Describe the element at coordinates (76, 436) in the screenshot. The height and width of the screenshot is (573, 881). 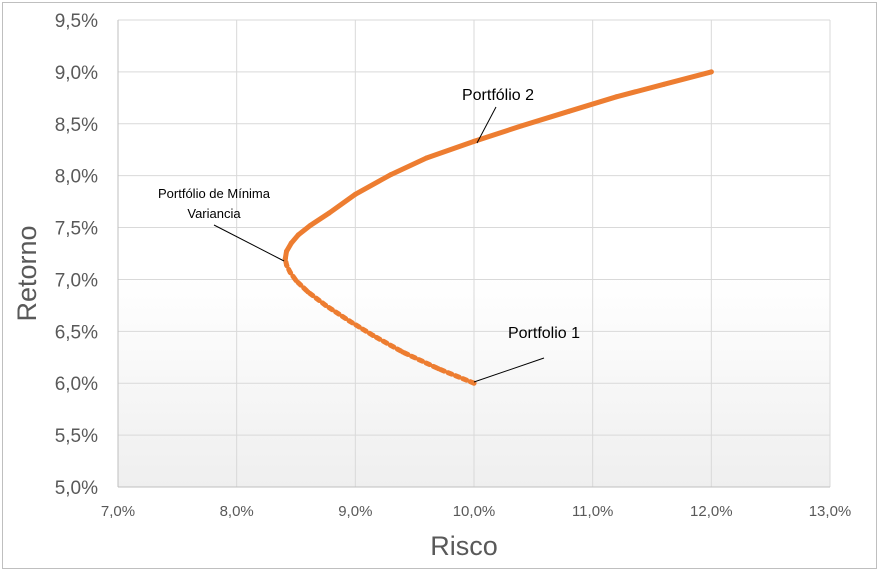
I see `y-tick-label: 5,5%` at that location.